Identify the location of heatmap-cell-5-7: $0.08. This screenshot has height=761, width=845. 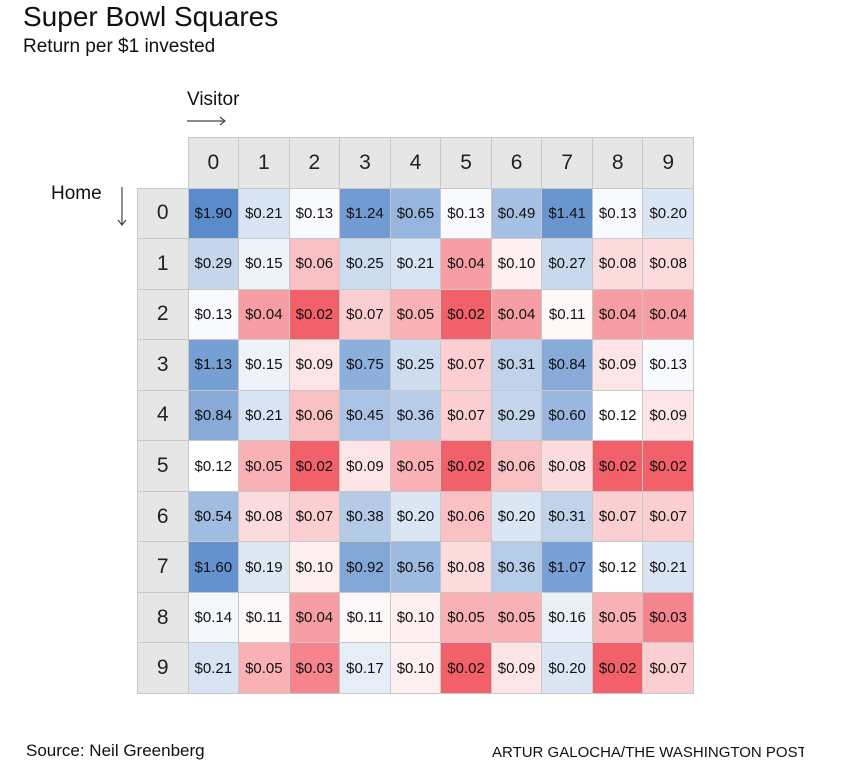
(567, 466).